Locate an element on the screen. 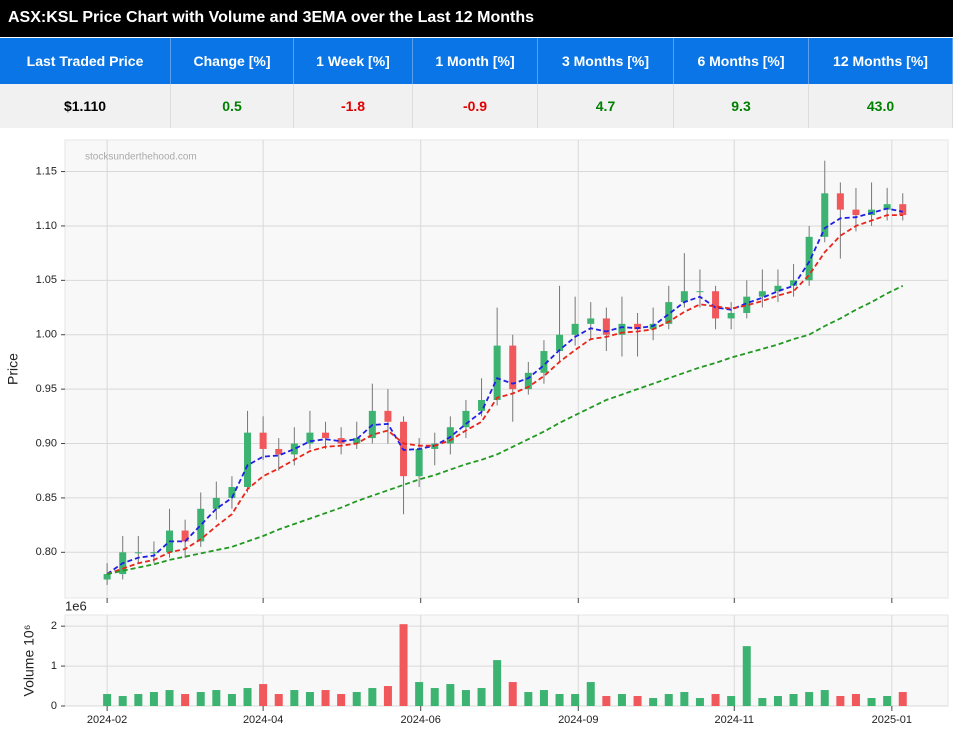 This screenshot has width=953, height=740. y-tick-label: 0 is located at coordinates (54, 706).